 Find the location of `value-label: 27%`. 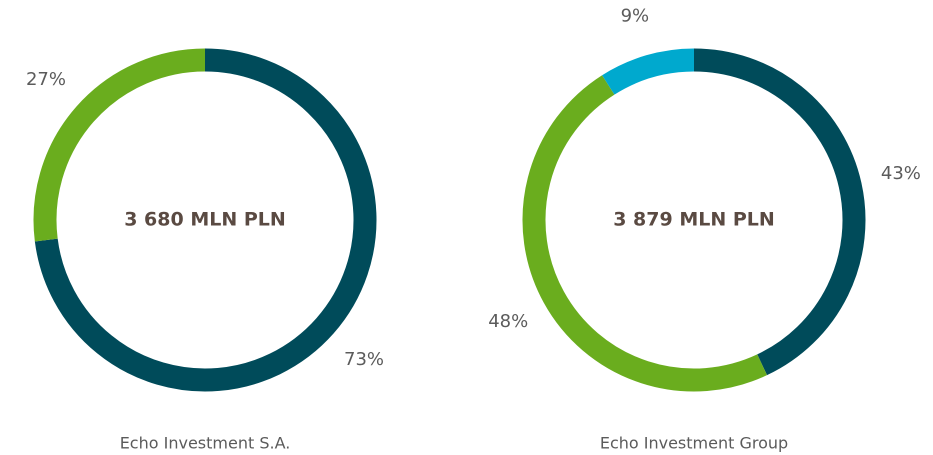

value-label: 27% is located at coordinates (46, 79).